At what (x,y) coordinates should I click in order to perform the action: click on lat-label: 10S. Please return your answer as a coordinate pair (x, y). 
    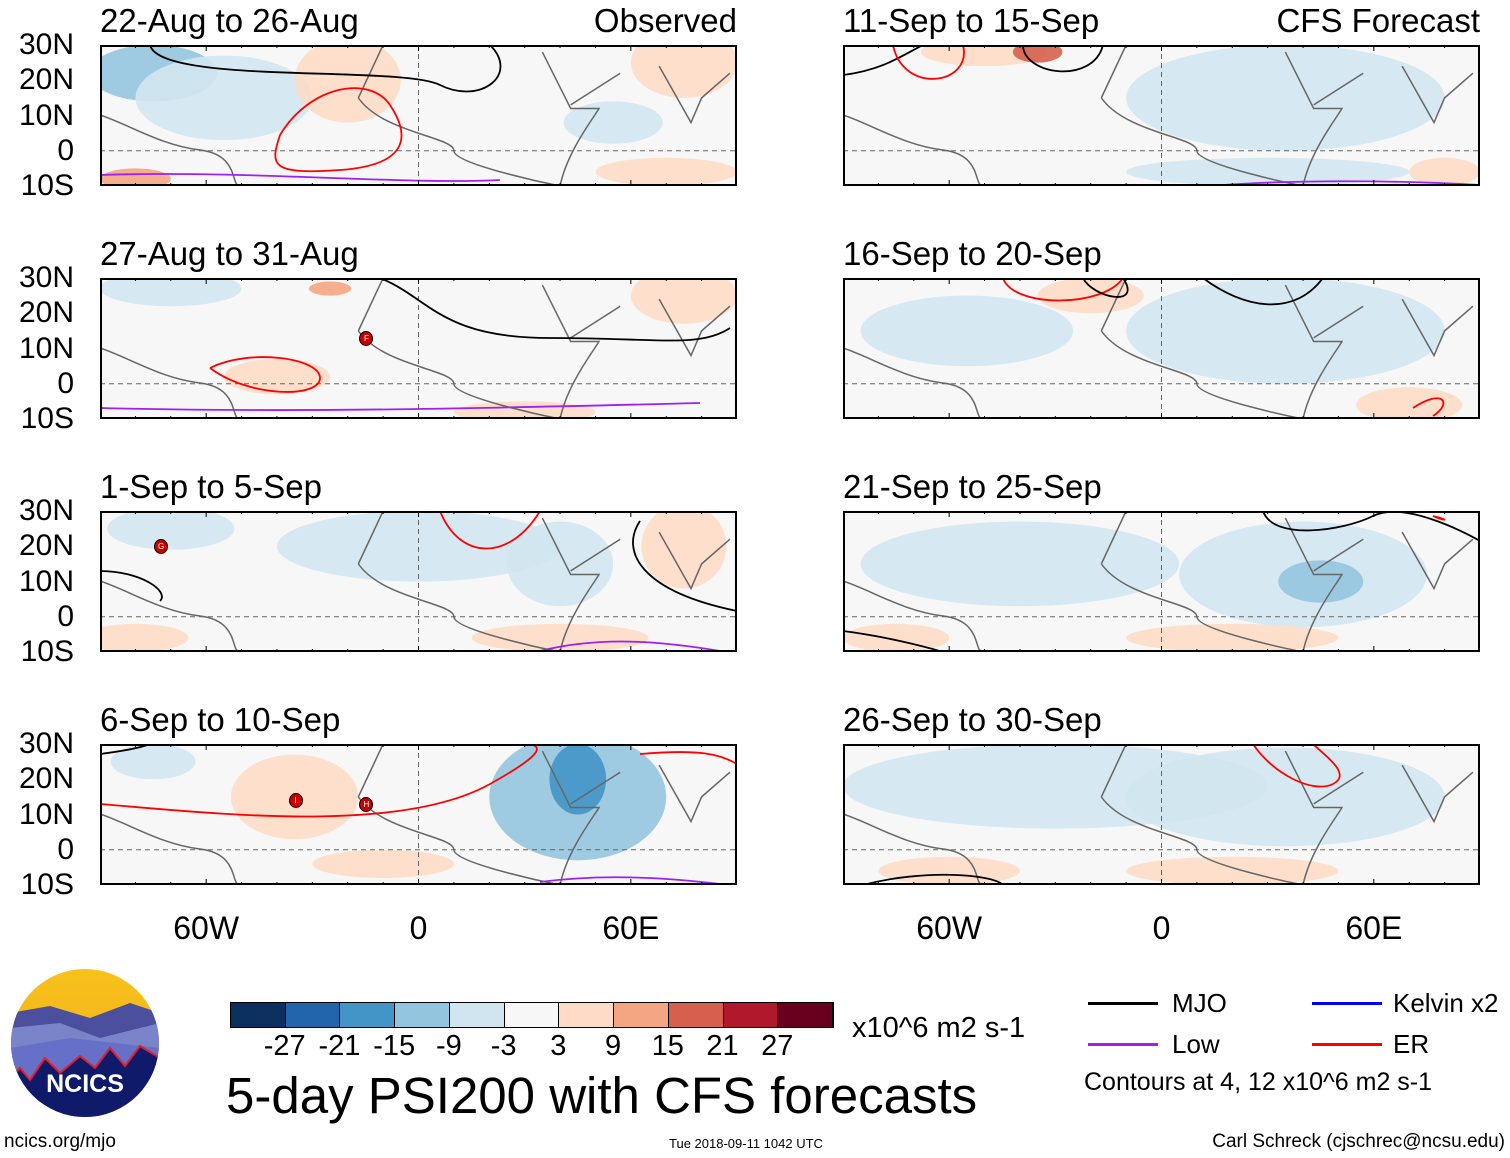
    Looking at the image, I should click on (47, 651).